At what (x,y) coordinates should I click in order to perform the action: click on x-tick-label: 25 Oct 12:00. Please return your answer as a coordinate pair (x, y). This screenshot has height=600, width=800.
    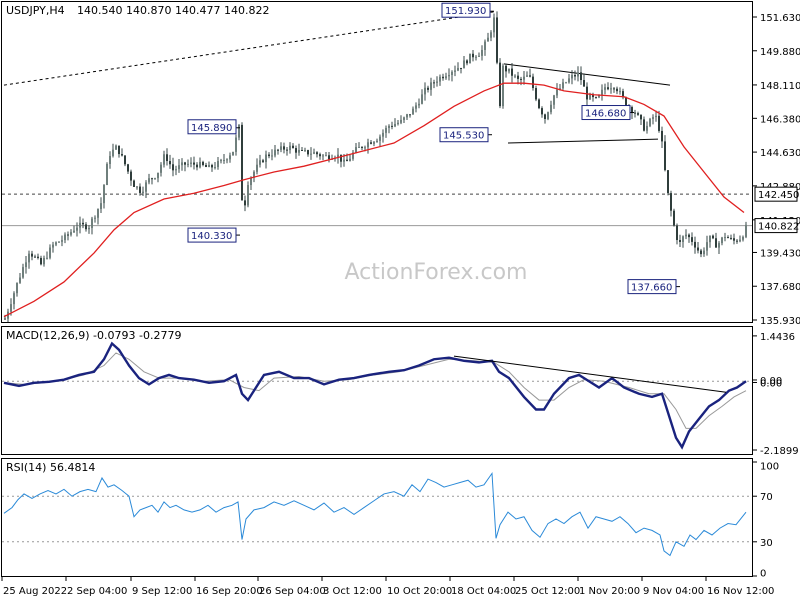
    Looking at the image, I should click on (547, 591).